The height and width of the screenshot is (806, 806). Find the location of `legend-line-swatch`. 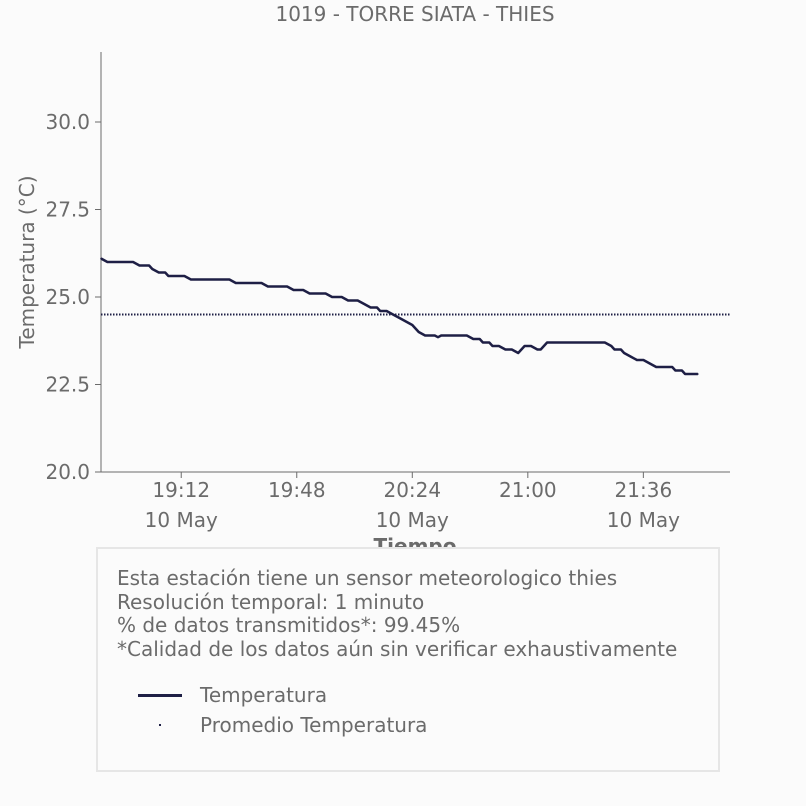

legend-line-swatch is located at coordinates (160, 695).